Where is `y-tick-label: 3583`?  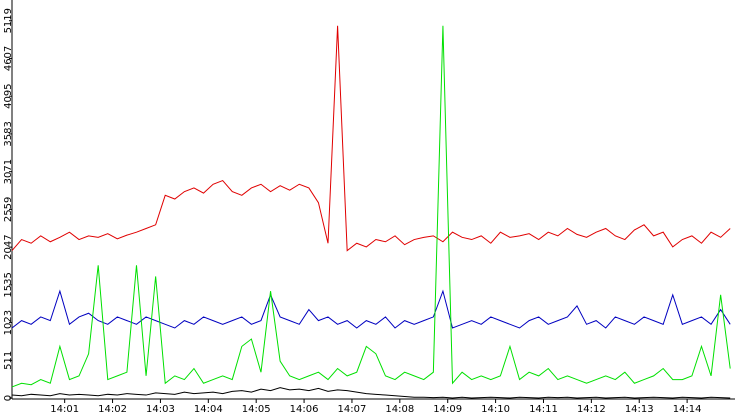
y-tick-label: 3583 is located at coordinates (8, 133).